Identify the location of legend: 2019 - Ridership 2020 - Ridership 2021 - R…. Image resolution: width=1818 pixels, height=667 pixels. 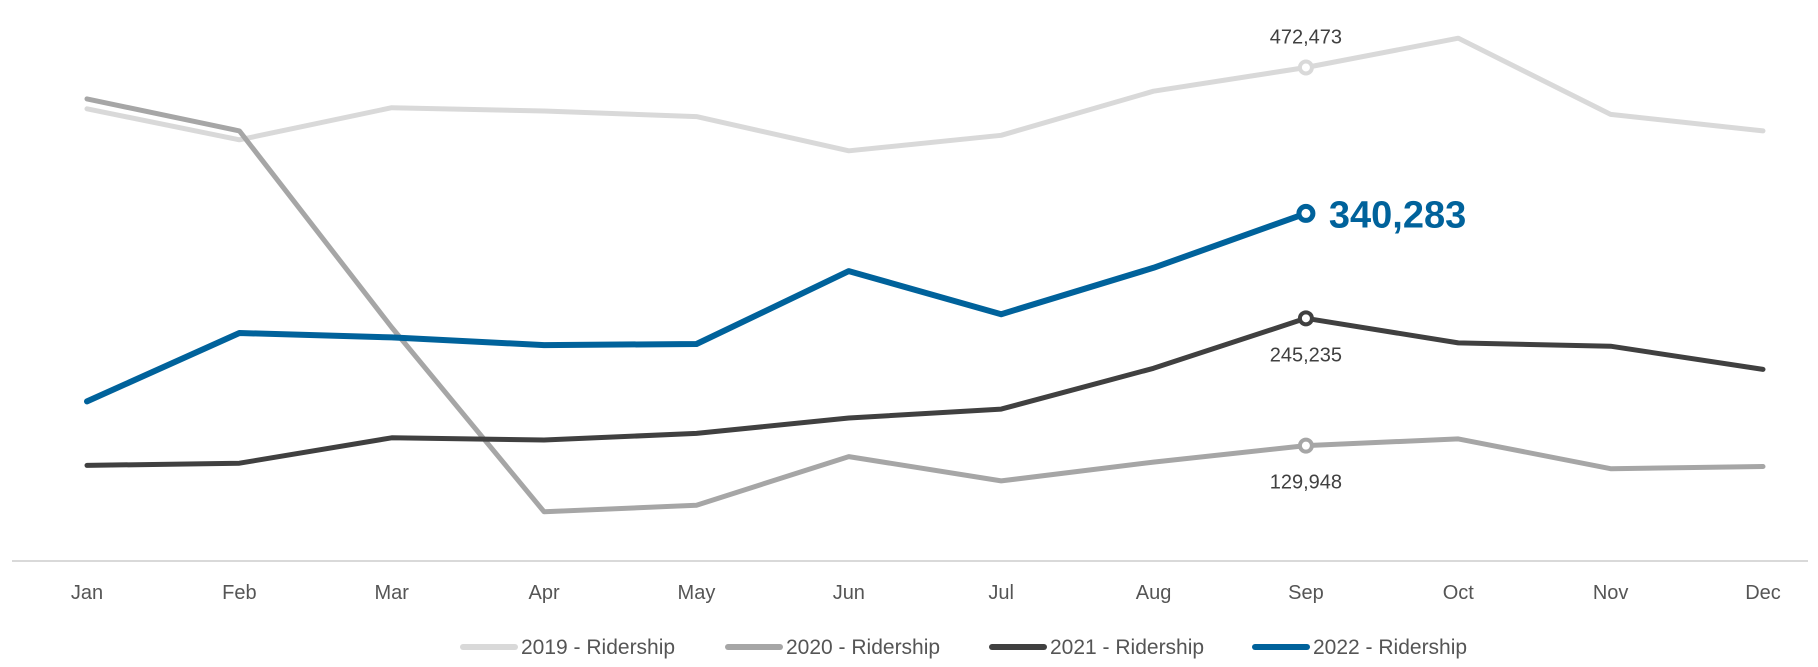
(963, 647).